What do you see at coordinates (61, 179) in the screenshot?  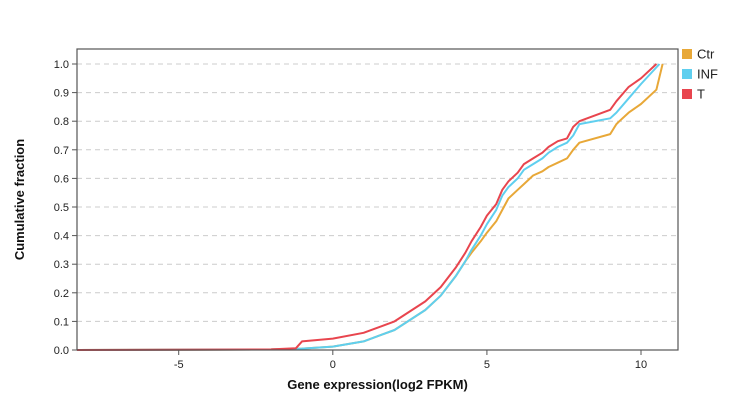 I see `y-tick-label: 0.6` at bounding box center [61, 179].